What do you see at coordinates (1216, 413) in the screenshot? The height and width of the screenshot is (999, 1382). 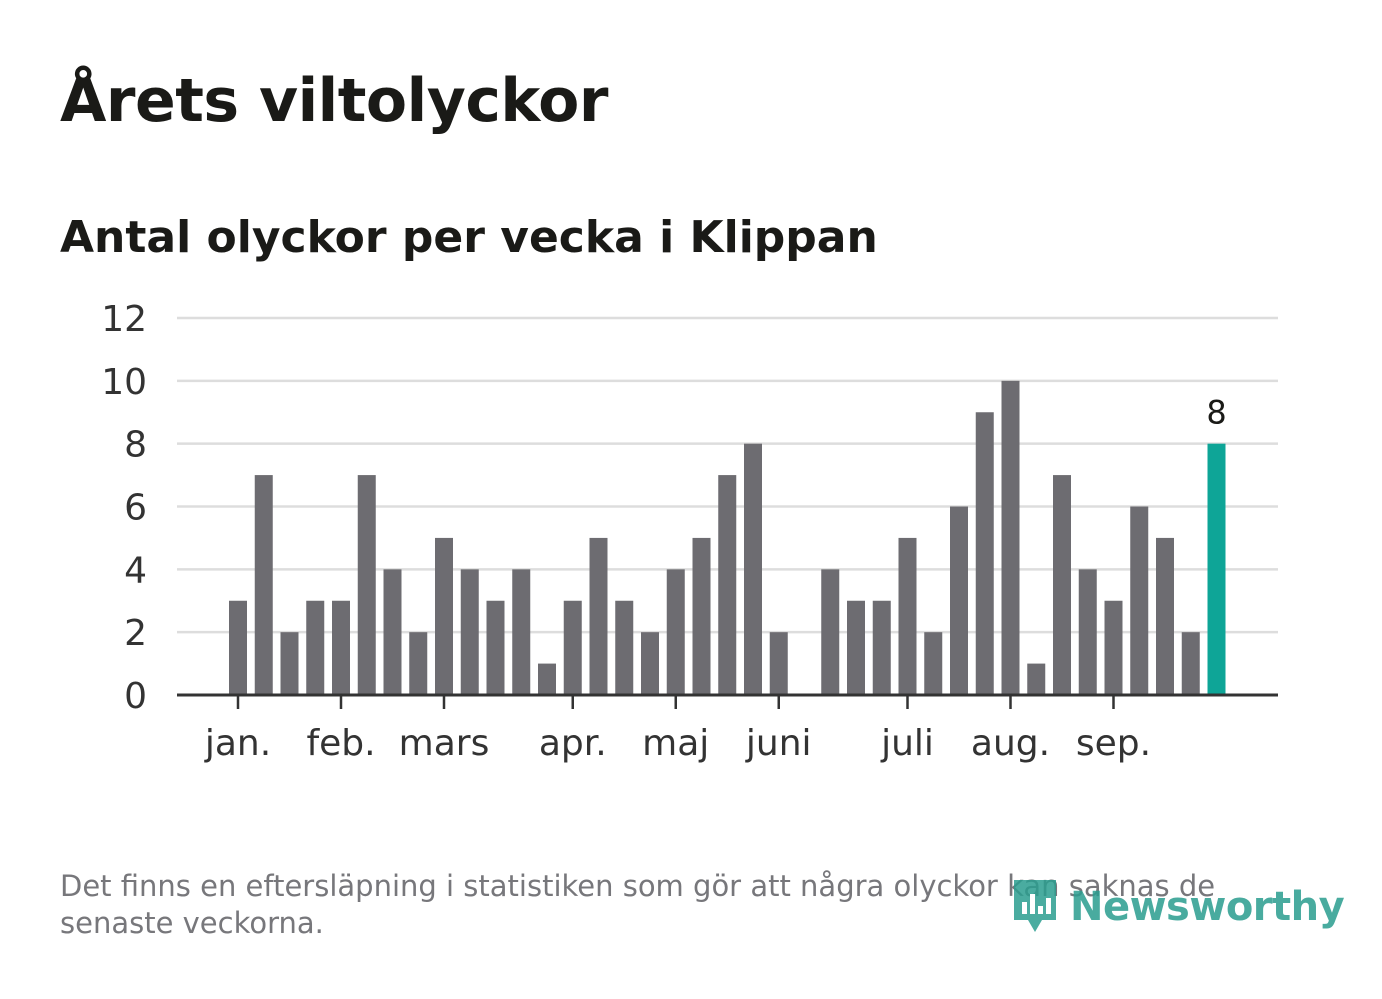 I see `data-label-highlight: 8` at bounding box center [1216, 413].